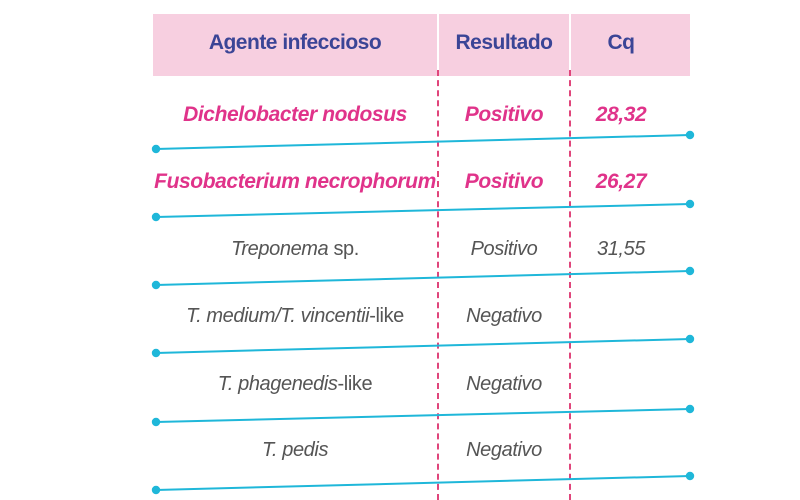  What do you see at coordinates (280, 249) in the screenshot?
I see `agent-name: Treponema` at bounding box center [280, 249].